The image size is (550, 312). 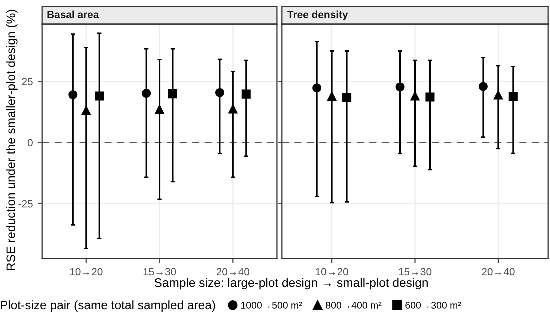 I want to click on legend-label: 600→300 m², so click(x=434, y=305).